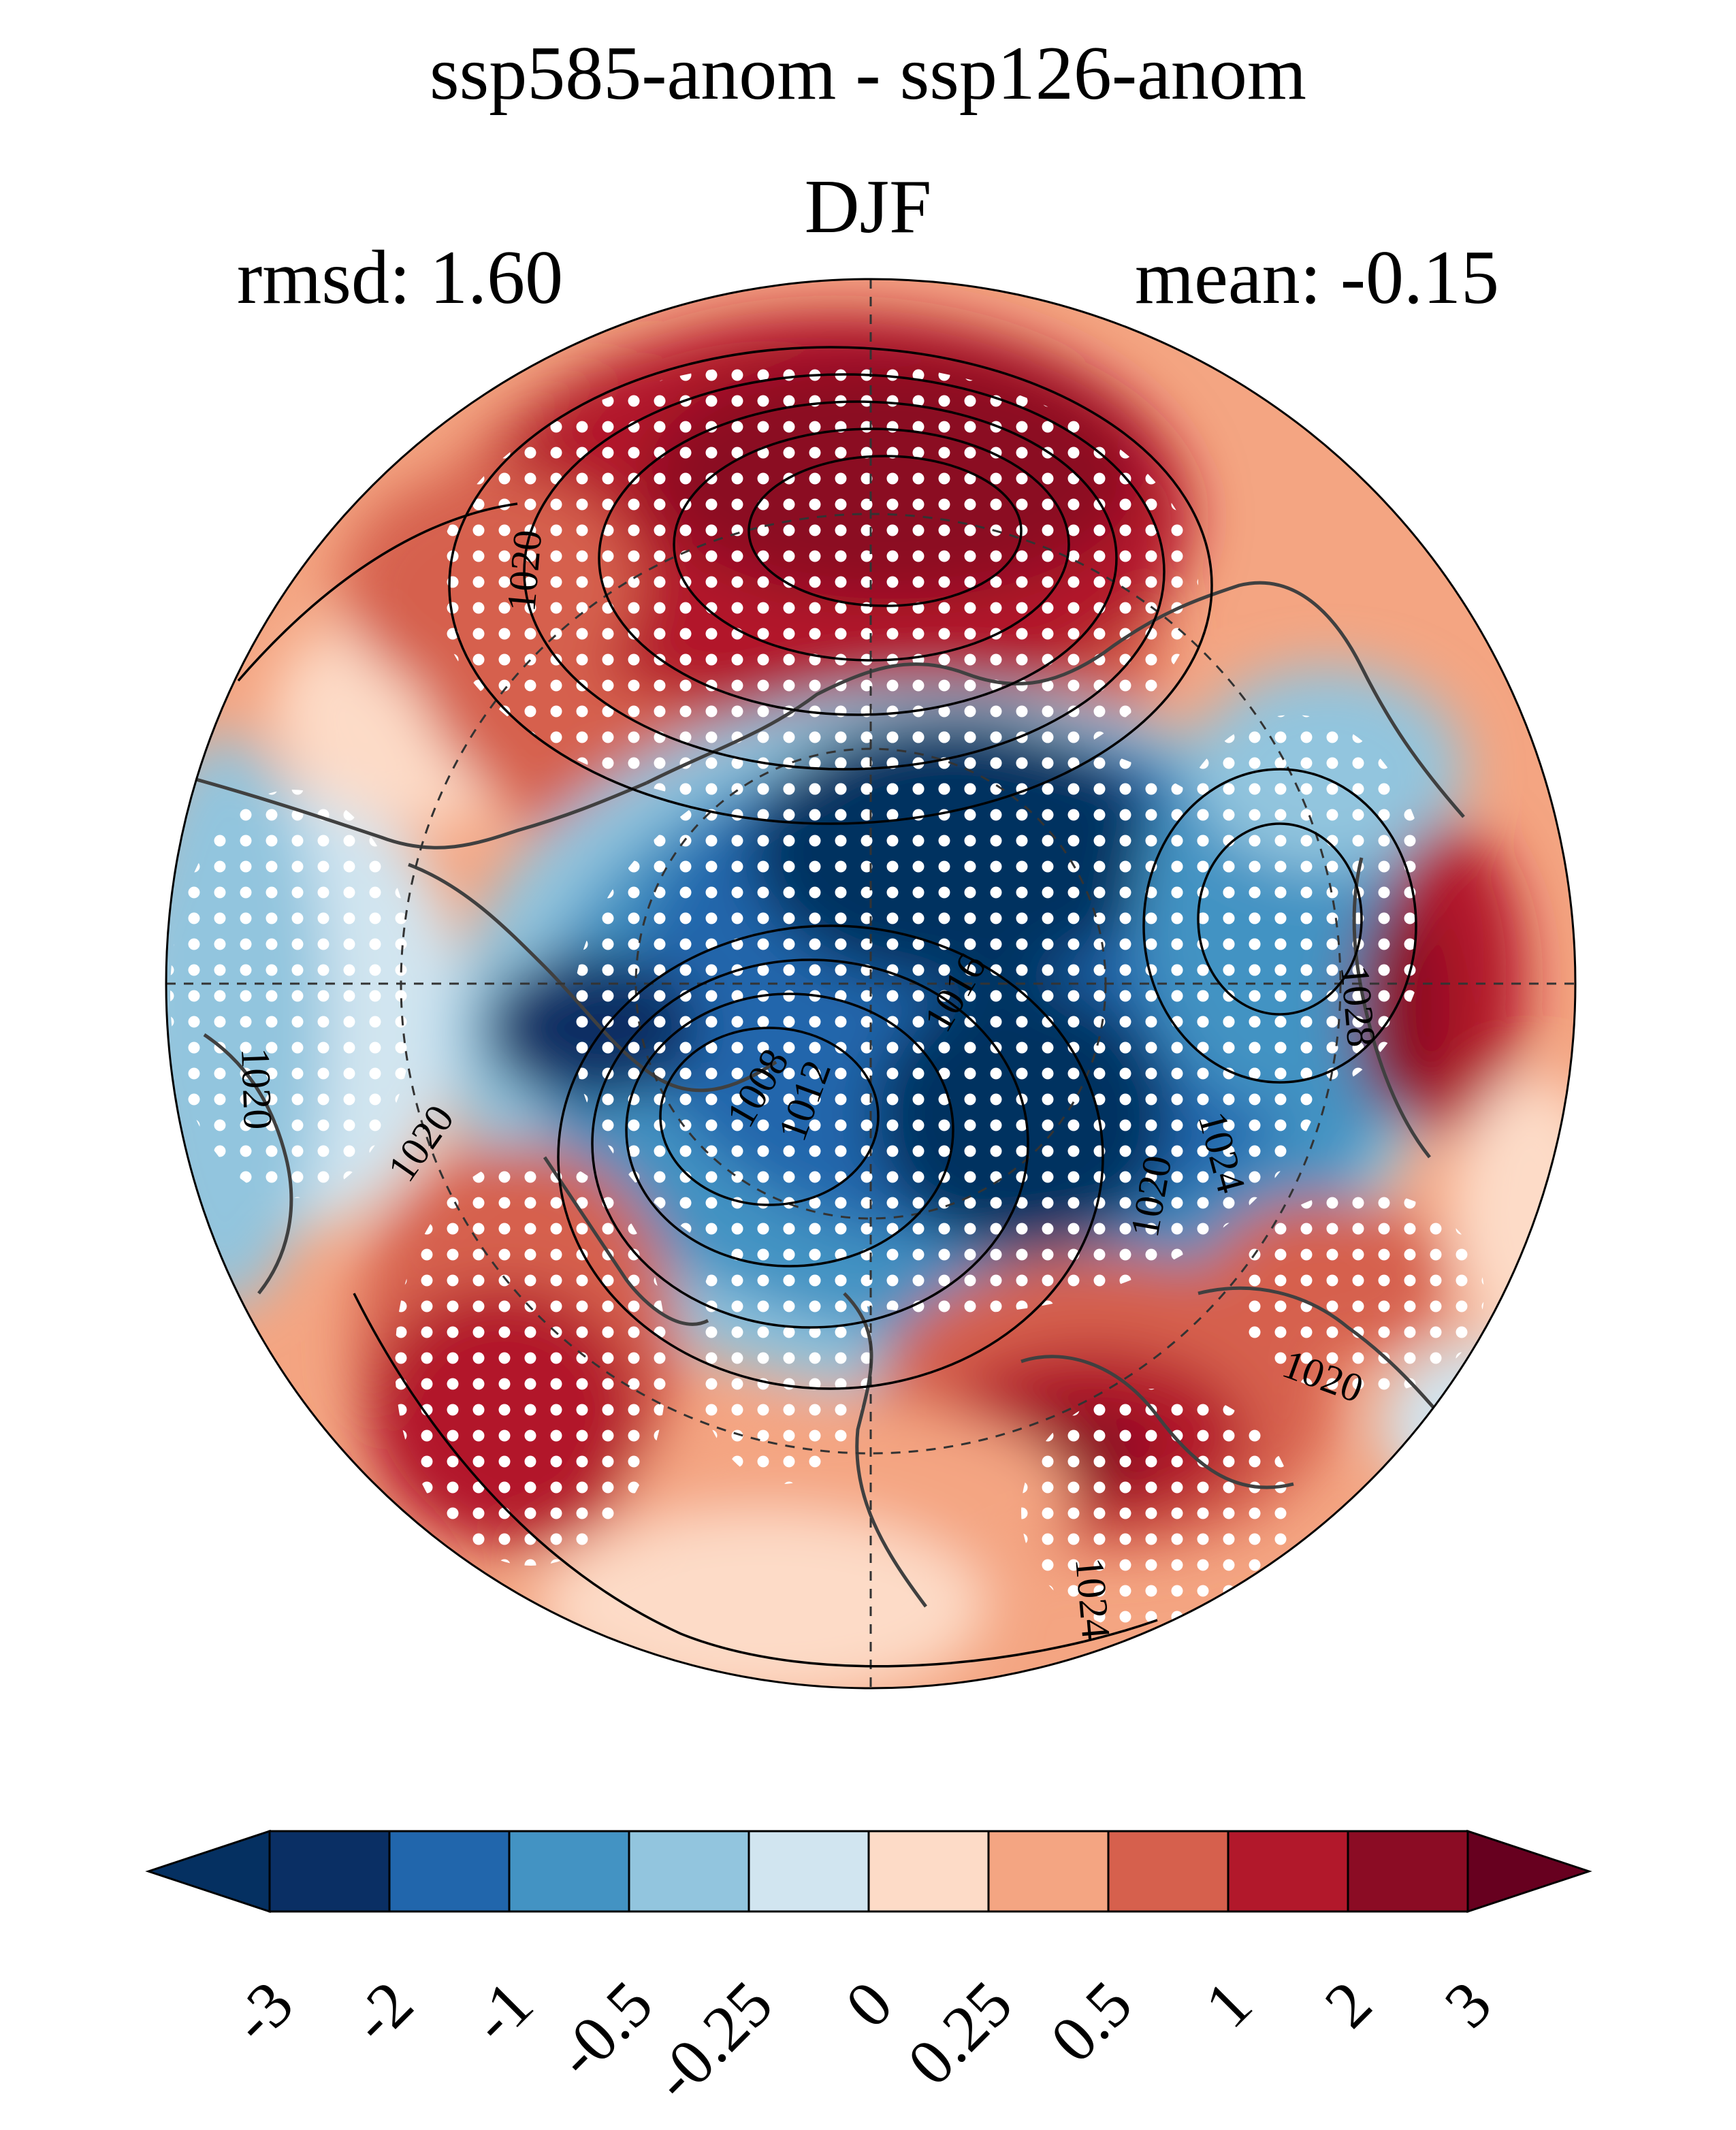 The height and width of the screenshot is (2130, 1736). What do you see at coordinates (1091, 2021) in the screenshot?
I see `colorbar-tick-label: 0.5` at bounding box center [1091, 2021].